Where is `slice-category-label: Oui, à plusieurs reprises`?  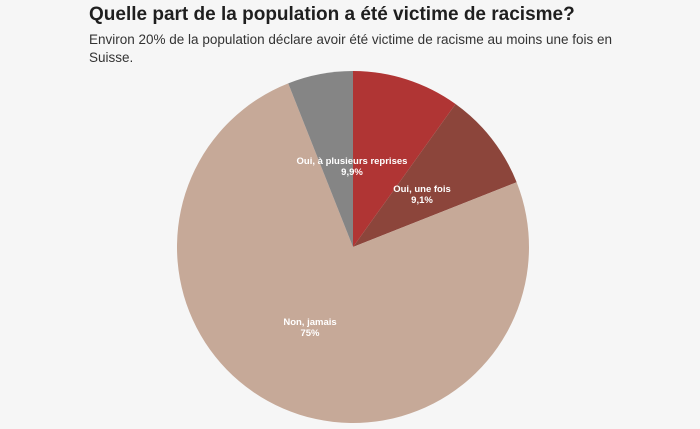 slice-category-label: Oui, à plusieurs reprises is located at coordinates (352, 161).